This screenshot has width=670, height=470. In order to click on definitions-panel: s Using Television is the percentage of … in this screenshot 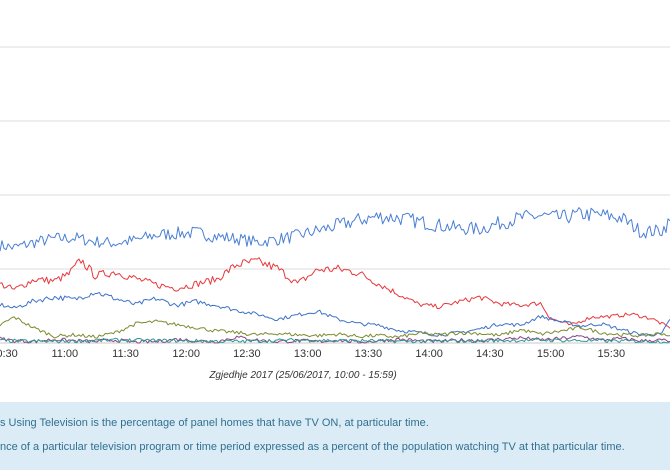, I will do `click(335, 436)`.